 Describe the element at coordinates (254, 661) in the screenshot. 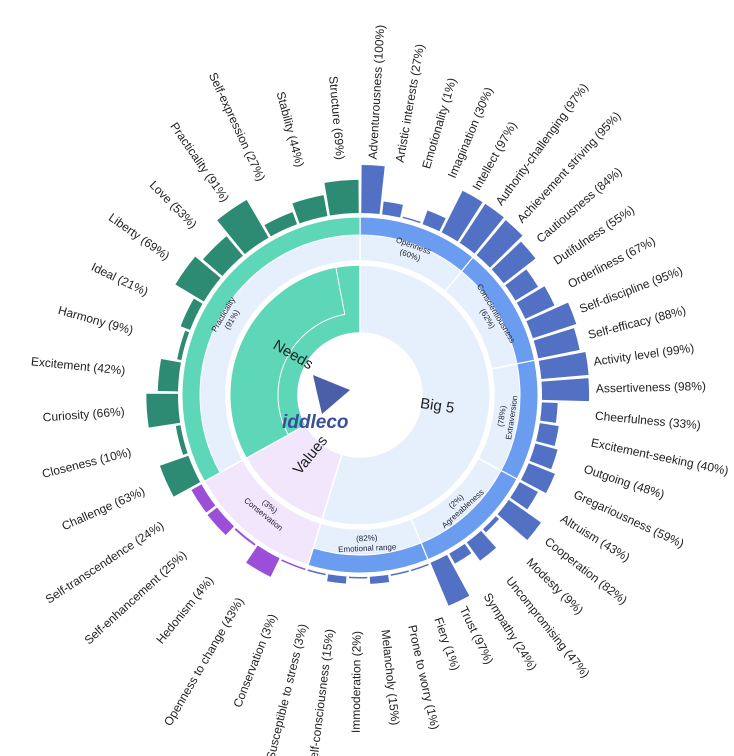

I see `facet-label-conservation: Conservation (3%)` at that location.